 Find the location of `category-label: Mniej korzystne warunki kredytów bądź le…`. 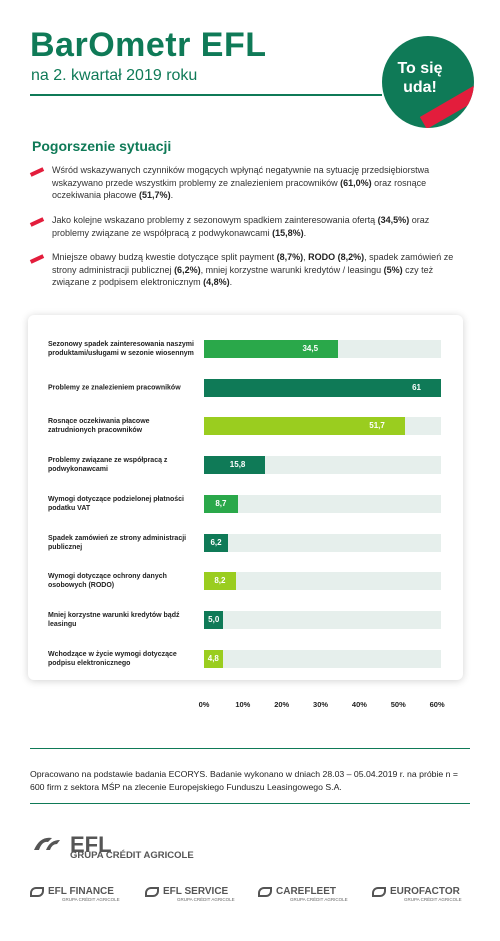

category-label: Mniej korzystne warunki kredytów bądź le… is located at coordinates (114, 619).